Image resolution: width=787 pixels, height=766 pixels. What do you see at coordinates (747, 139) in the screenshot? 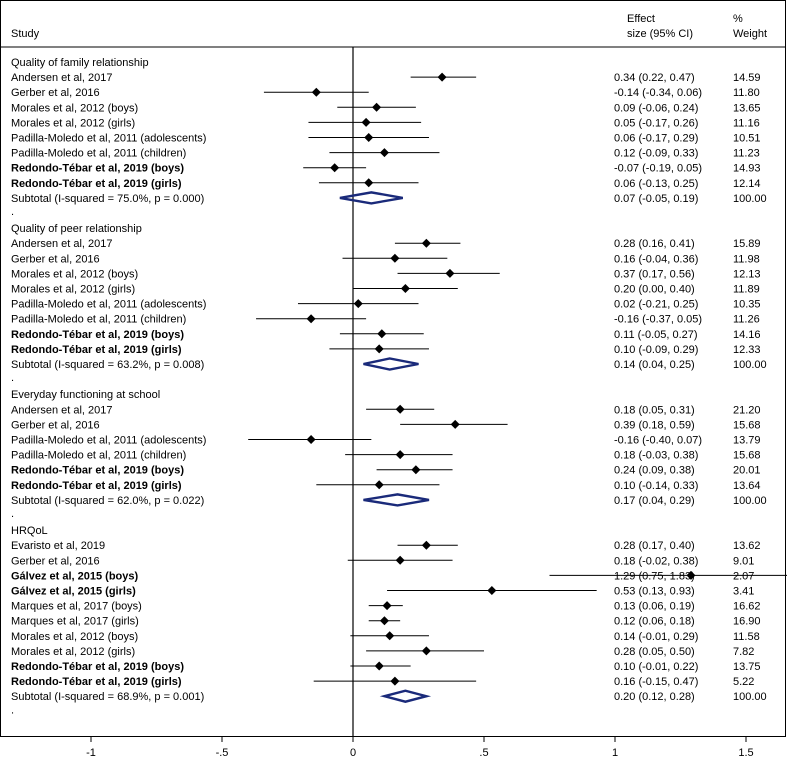
I see `study-weight: 10.51` at bounding box center [747, 139].